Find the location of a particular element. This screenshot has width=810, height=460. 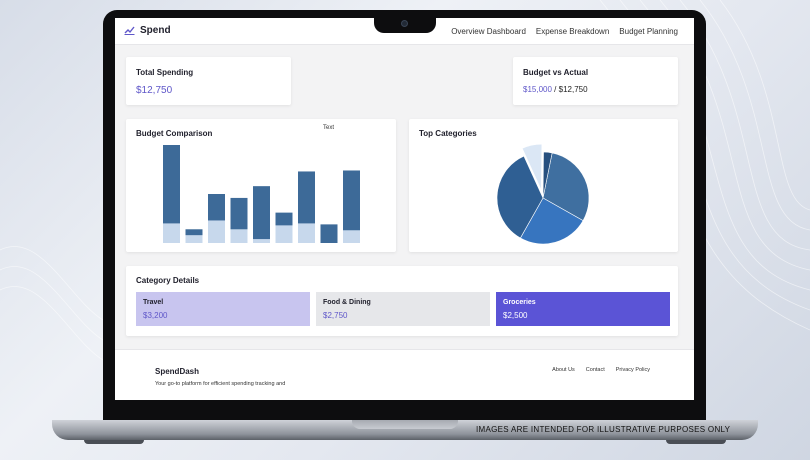

category-travel: Travel $3,200 is located at coordinates (223, 309).